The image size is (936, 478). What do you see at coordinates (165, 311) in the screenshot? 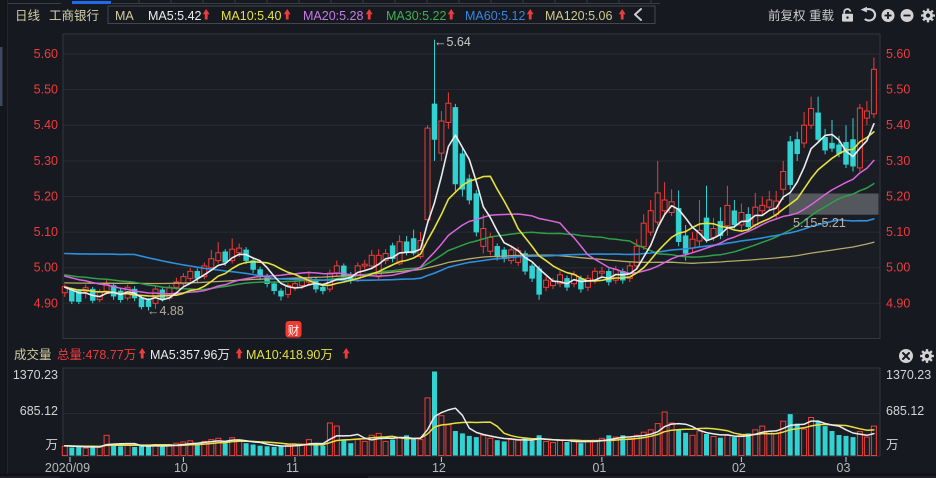
I see `svg-text: ←4.88` at bounding box center [165, 311].